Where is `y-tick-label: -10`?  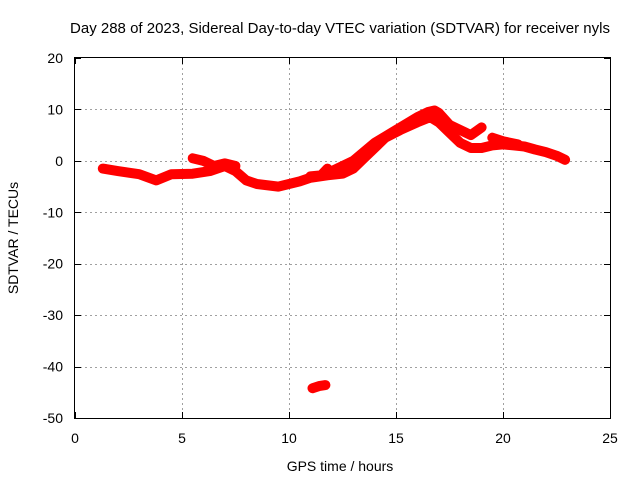
y-tick-label: -10 is located at coordinates (53, 212).